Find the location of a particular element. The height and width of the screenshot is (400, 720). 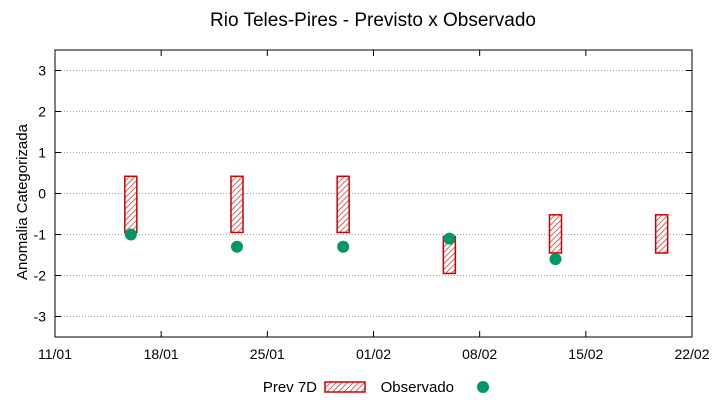

y-axis-label: Anomalia Categorizada is located at coordinates (22, 201).